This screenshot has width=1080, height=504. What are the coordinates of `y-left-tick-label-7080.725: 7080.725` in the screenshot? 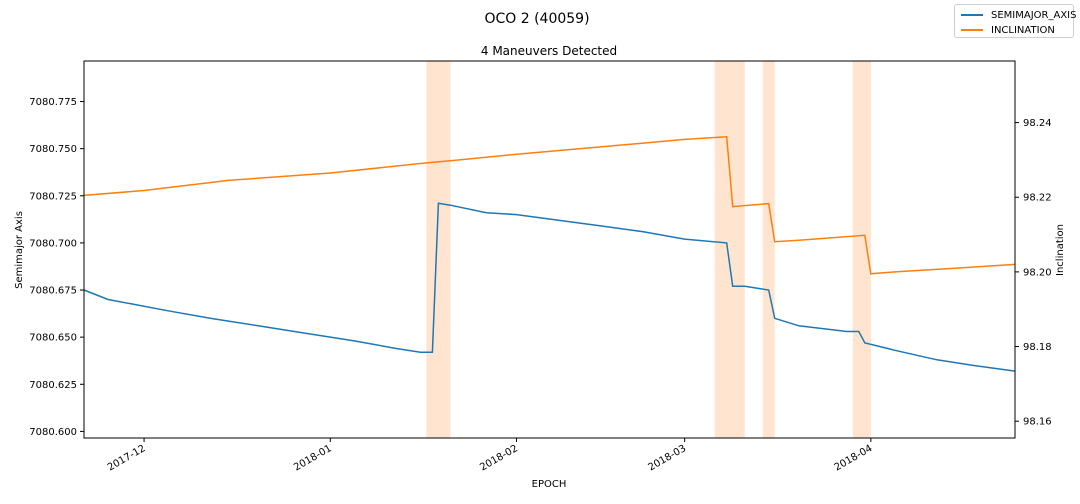 It's located at (53, 196).